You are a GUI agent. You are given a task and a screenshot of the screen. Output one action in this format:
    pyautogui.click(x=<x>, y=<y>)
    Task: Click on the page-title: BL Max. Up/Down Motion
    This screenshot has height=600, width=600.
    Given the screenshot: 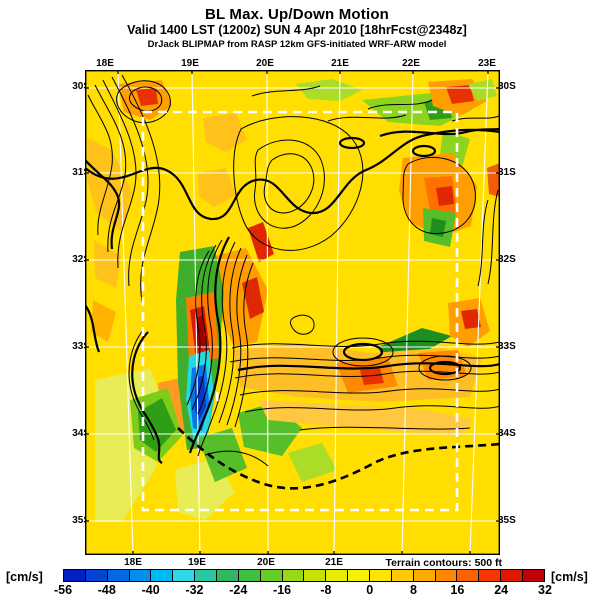 What is the action you would take?
    pyautogui.click(x=297, y=14)
    